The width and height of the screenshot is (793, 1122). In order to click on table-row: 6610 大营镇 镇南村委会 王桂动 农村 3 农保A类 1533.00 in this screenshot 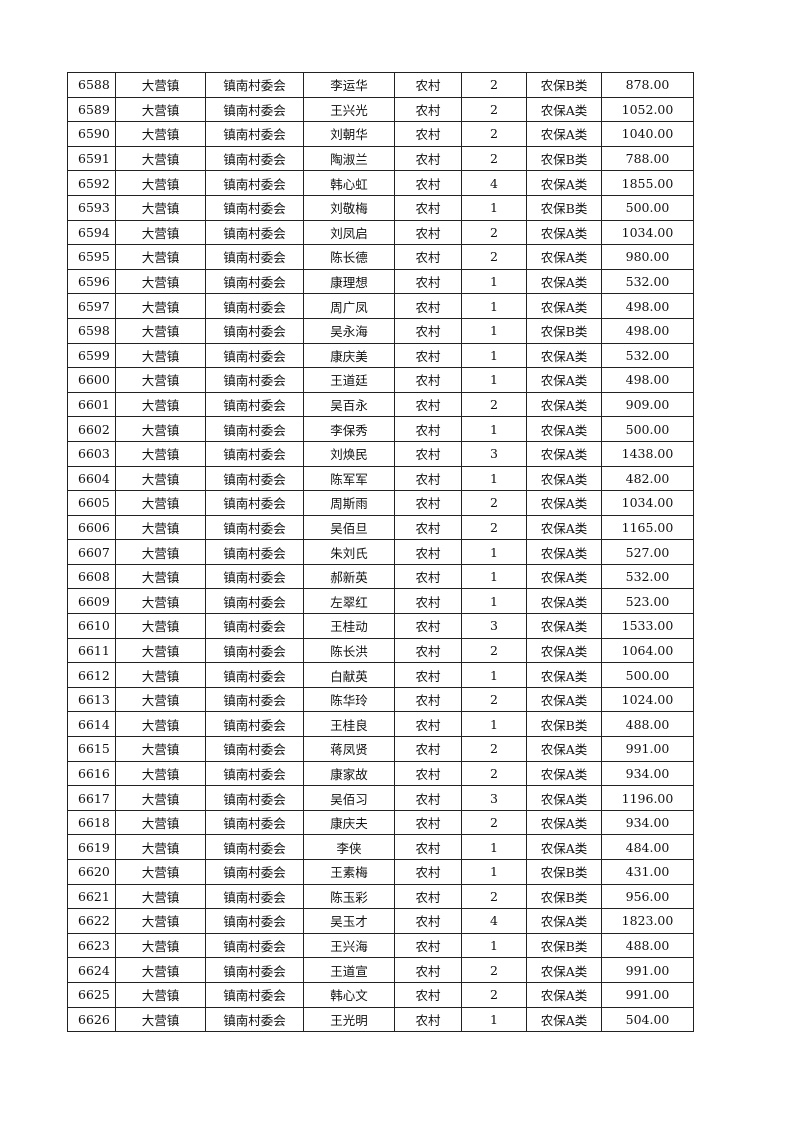, I will do `click(380, 626)`.